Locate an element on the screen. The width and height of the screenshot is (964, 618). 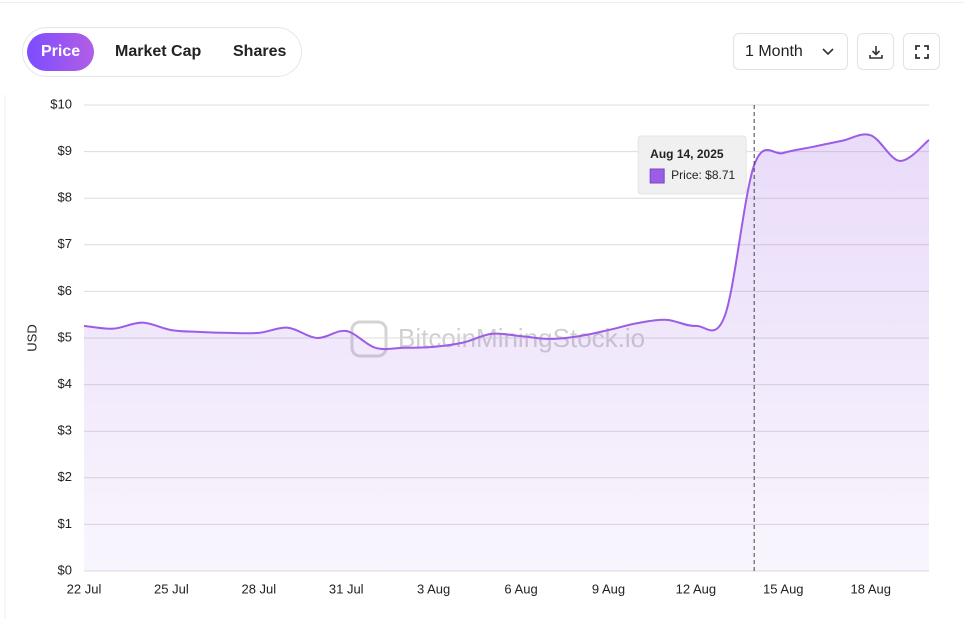
y-tick-label: $6 is located at coordinates (65, 290).